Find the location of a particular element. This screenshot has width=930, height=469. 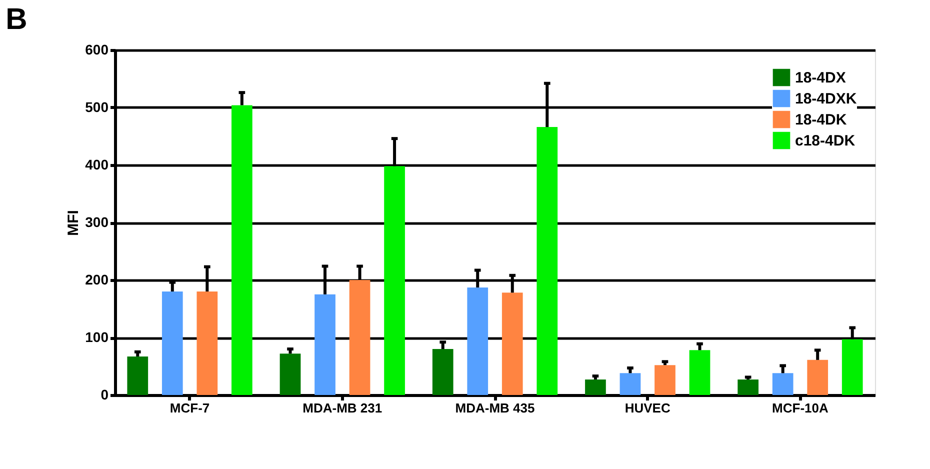

y-tick-label: 300 is located at coordinates (97, 222).